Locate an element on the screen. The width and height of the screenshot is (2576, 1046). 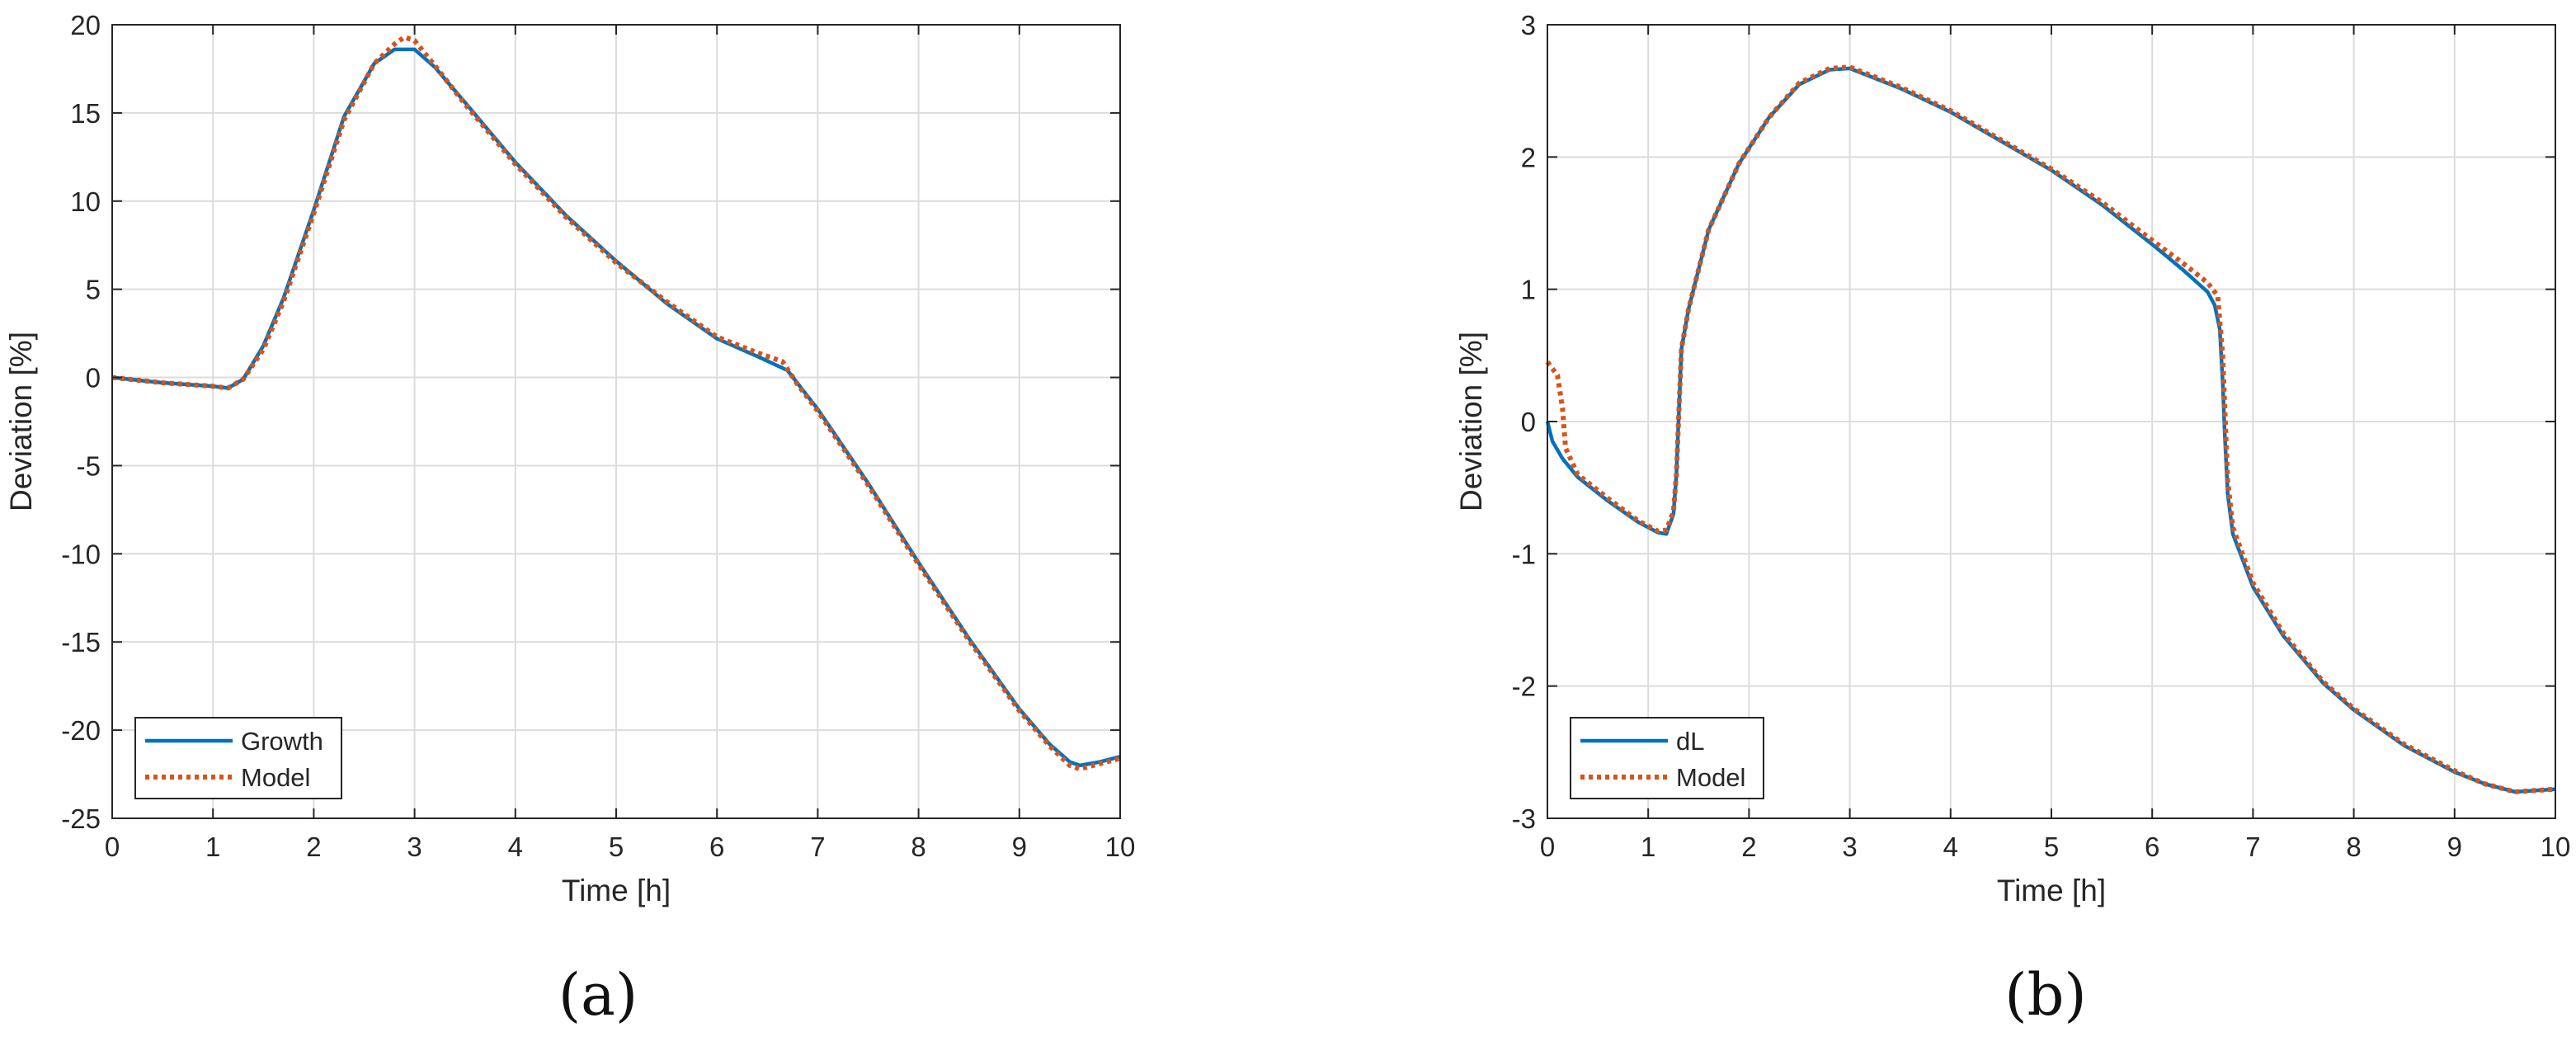
legend-label-growth: Growth is located at coordinates (282, 741).